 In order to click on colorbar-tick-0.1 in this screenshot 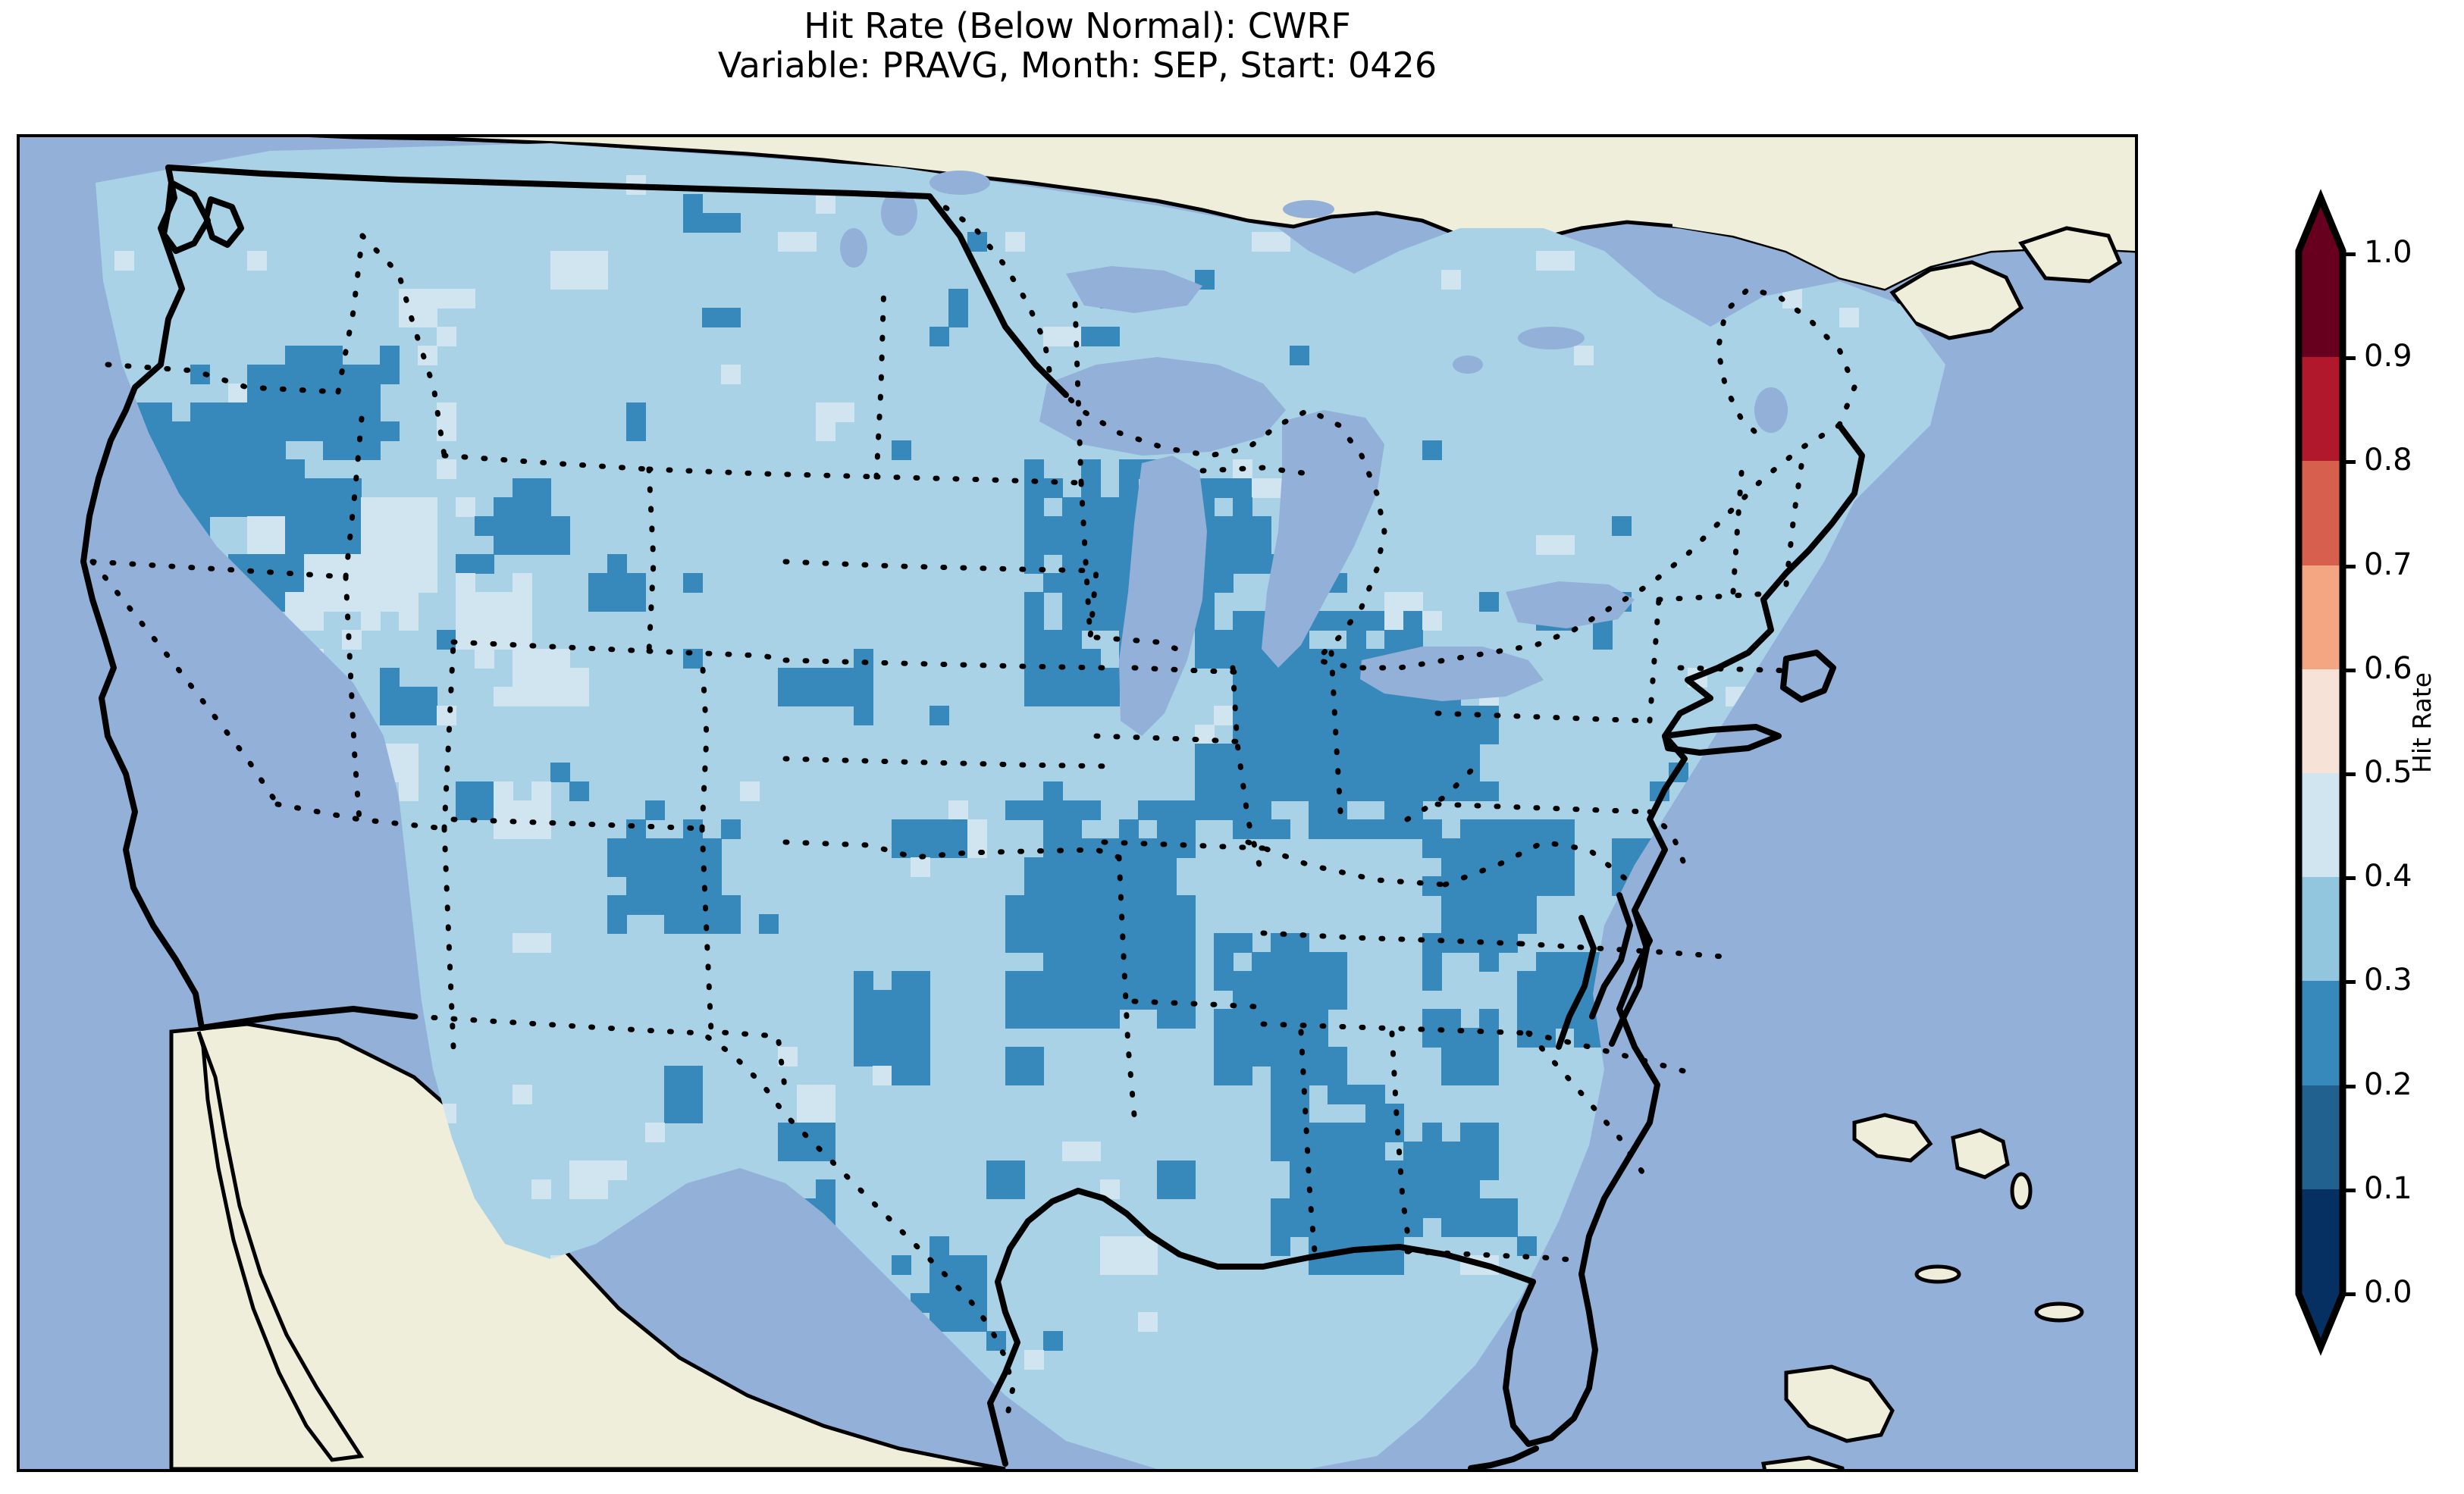, I will do `click(2350, 1190)`.